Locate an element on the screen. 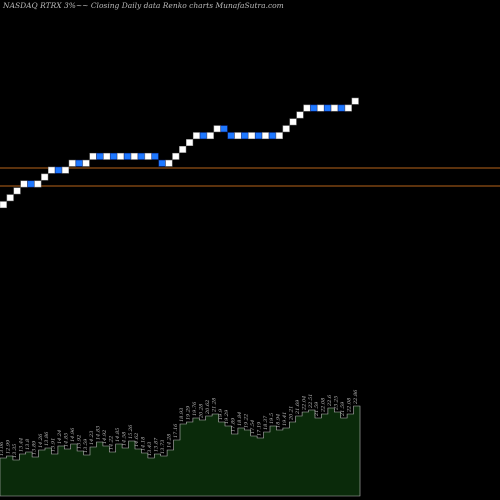 This screenshot has width=500, height=500. volume-label: 14.23 is located at coordinates (92, 438).